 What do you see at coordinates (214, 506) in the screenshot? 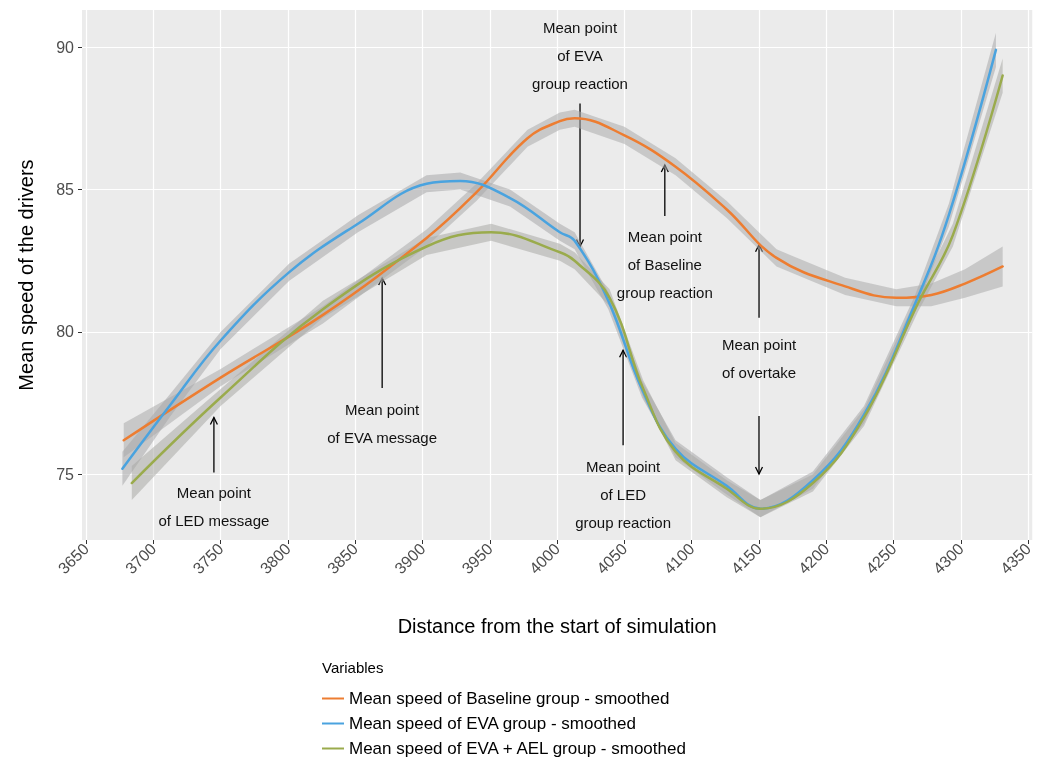
I see `annotation: Mean point of LED message` at bounding box center [214, 506].